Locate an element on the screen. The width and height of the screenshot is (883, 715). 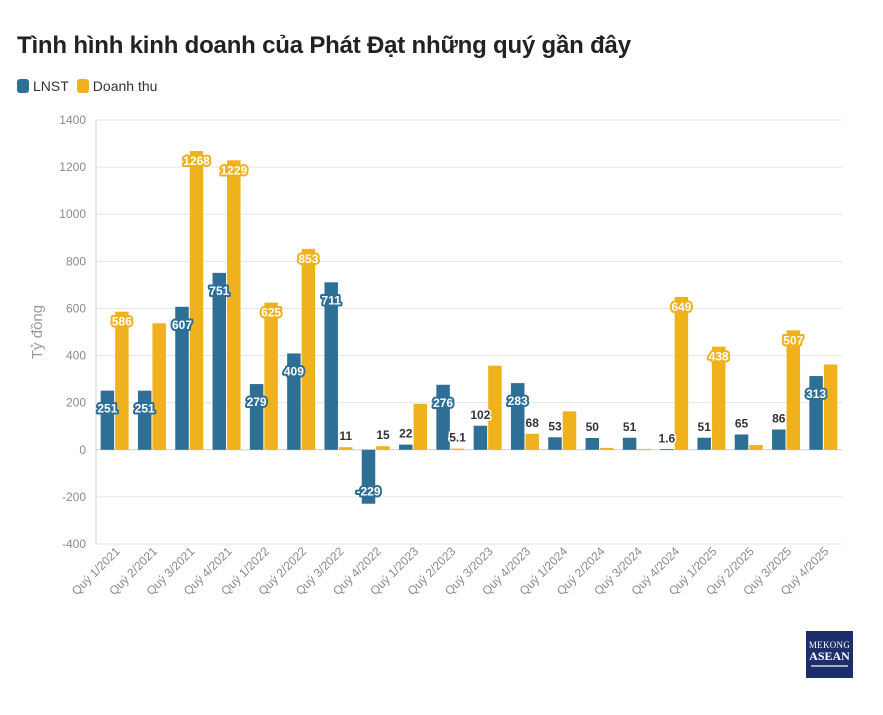
y-tick-label: -400 is located at coordinates (74, 544).